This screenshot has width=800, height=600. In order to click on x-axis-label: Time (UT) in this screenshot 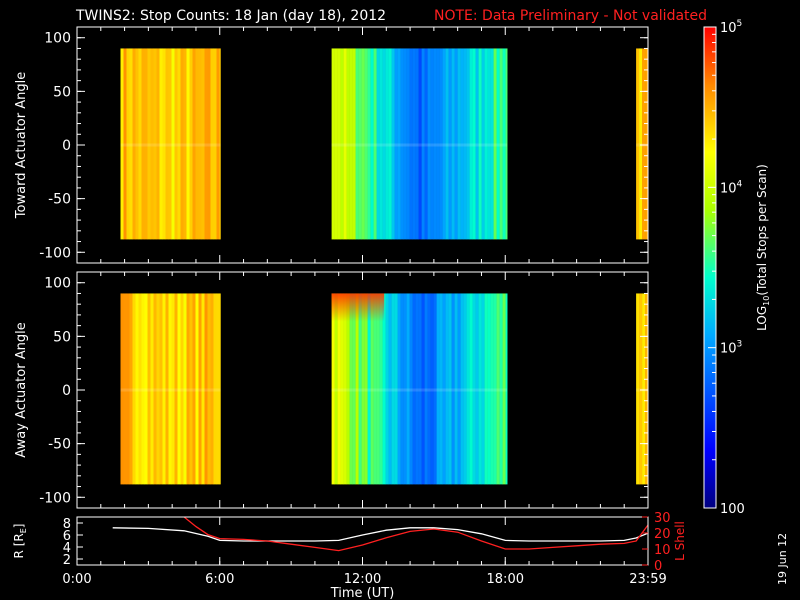, I will do `click(362, 593)`.